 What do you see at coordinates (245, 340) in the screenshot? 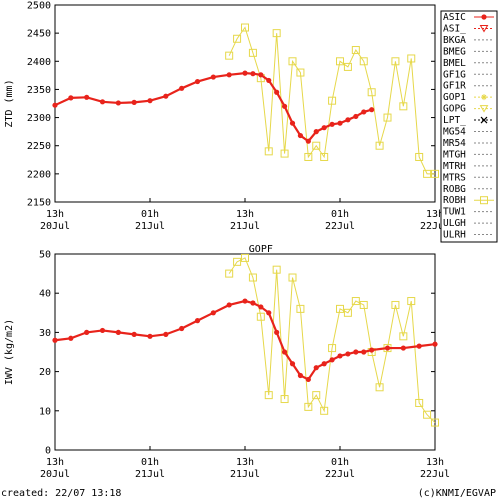
I see `iwv-series-asic` at bounding box center [245, 340].